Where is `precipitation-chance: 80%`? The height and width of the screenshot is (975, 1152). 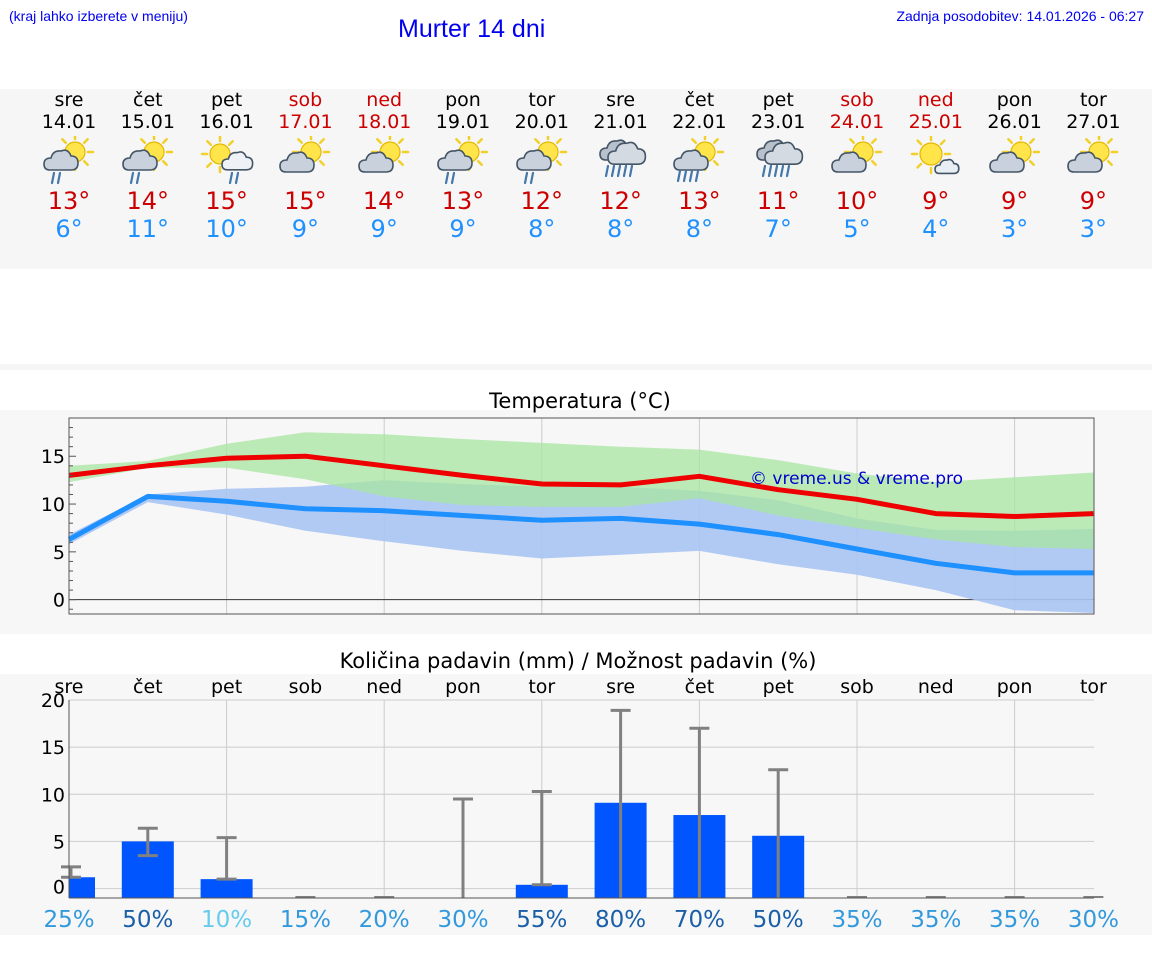 precipitation-chance: 80% is located at coordinates (620, 920).